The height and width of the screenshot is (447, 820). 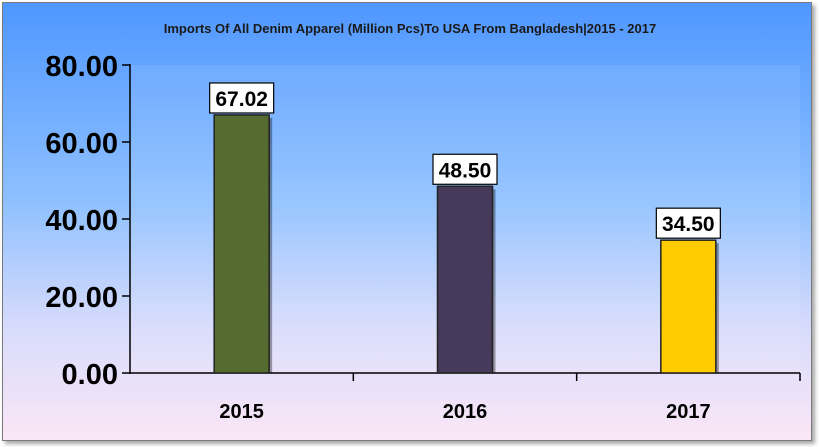 I want to click on y-tick-label: 0.00, so click(x=90, y=375).